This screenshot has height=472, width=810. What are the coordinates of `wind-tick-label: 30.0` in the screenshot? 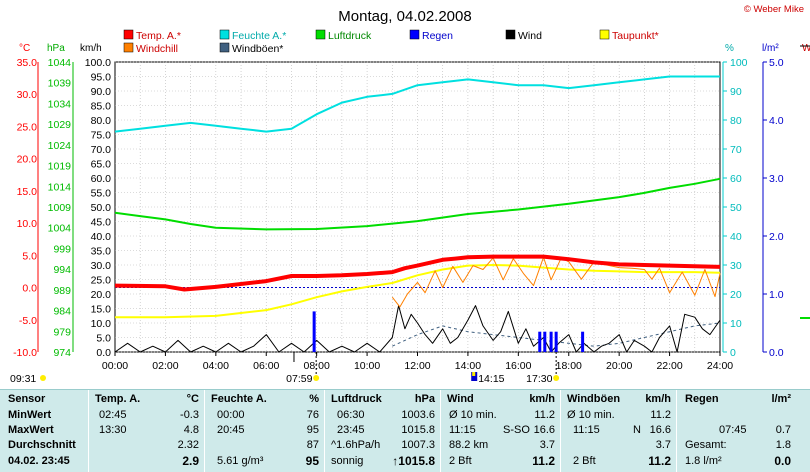 It's located at (101, 266).